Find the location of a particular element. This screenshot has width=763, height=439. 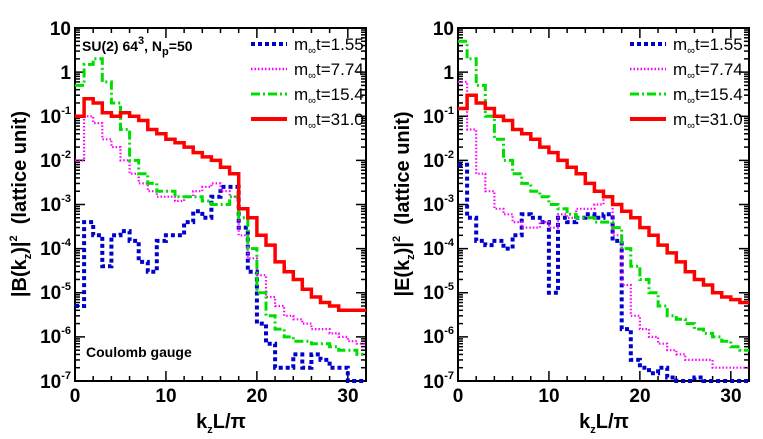

left-y-tick-labels: 10 1 10⁻¹ 10⁻² 10⁻³ 10⁻⁴ 10⁻⁵ 10⁻⁶ 10⁻⁷ is located at coordinates (56, 206).